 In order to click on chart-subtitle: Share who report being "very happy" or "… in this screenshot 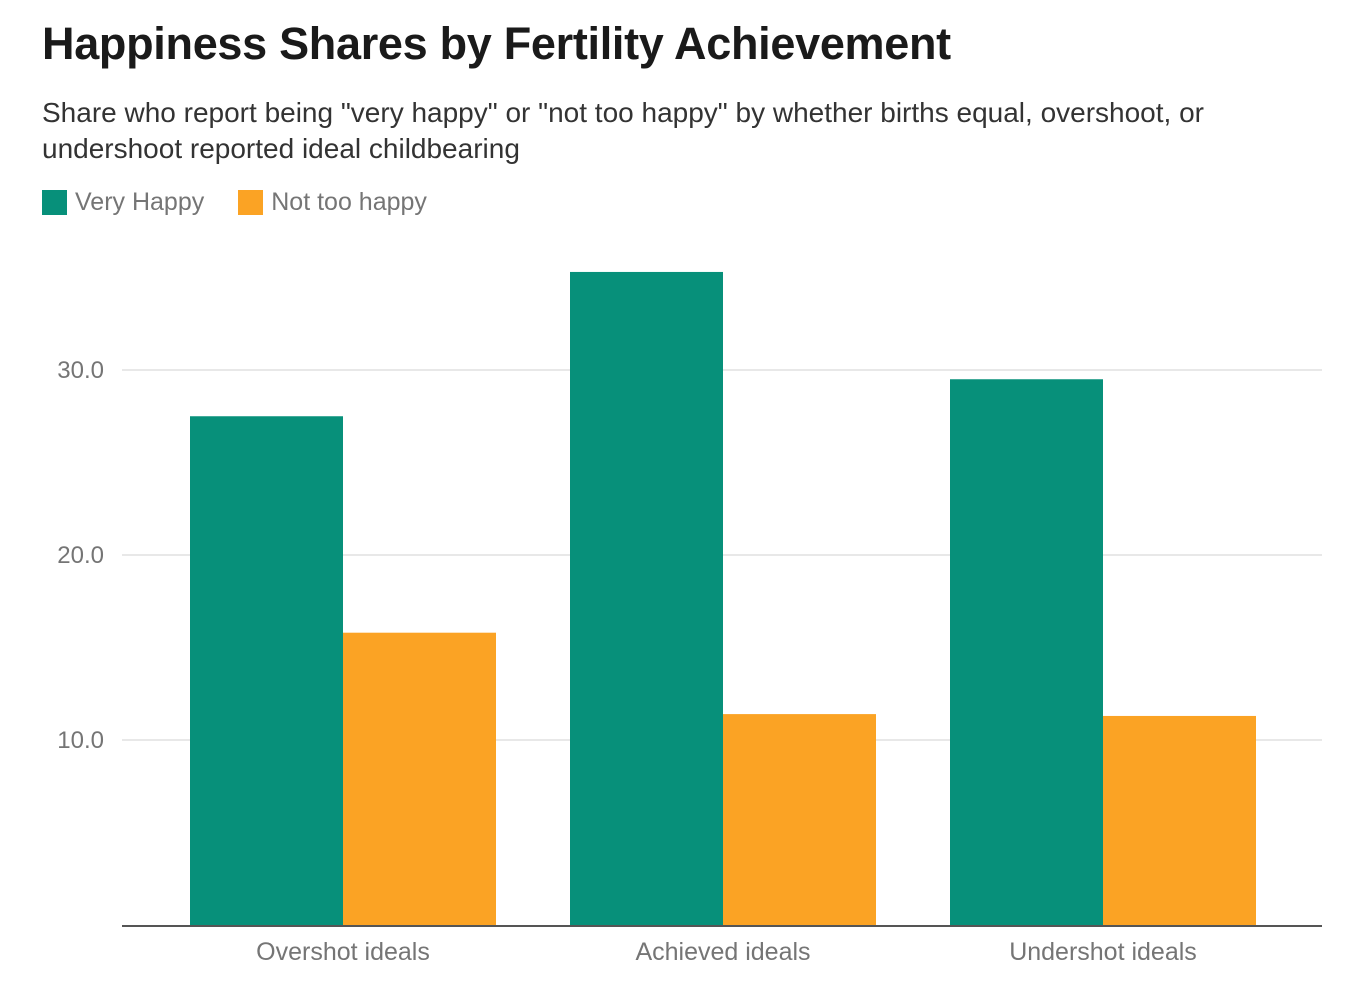, I will do `click(623, 130)`.